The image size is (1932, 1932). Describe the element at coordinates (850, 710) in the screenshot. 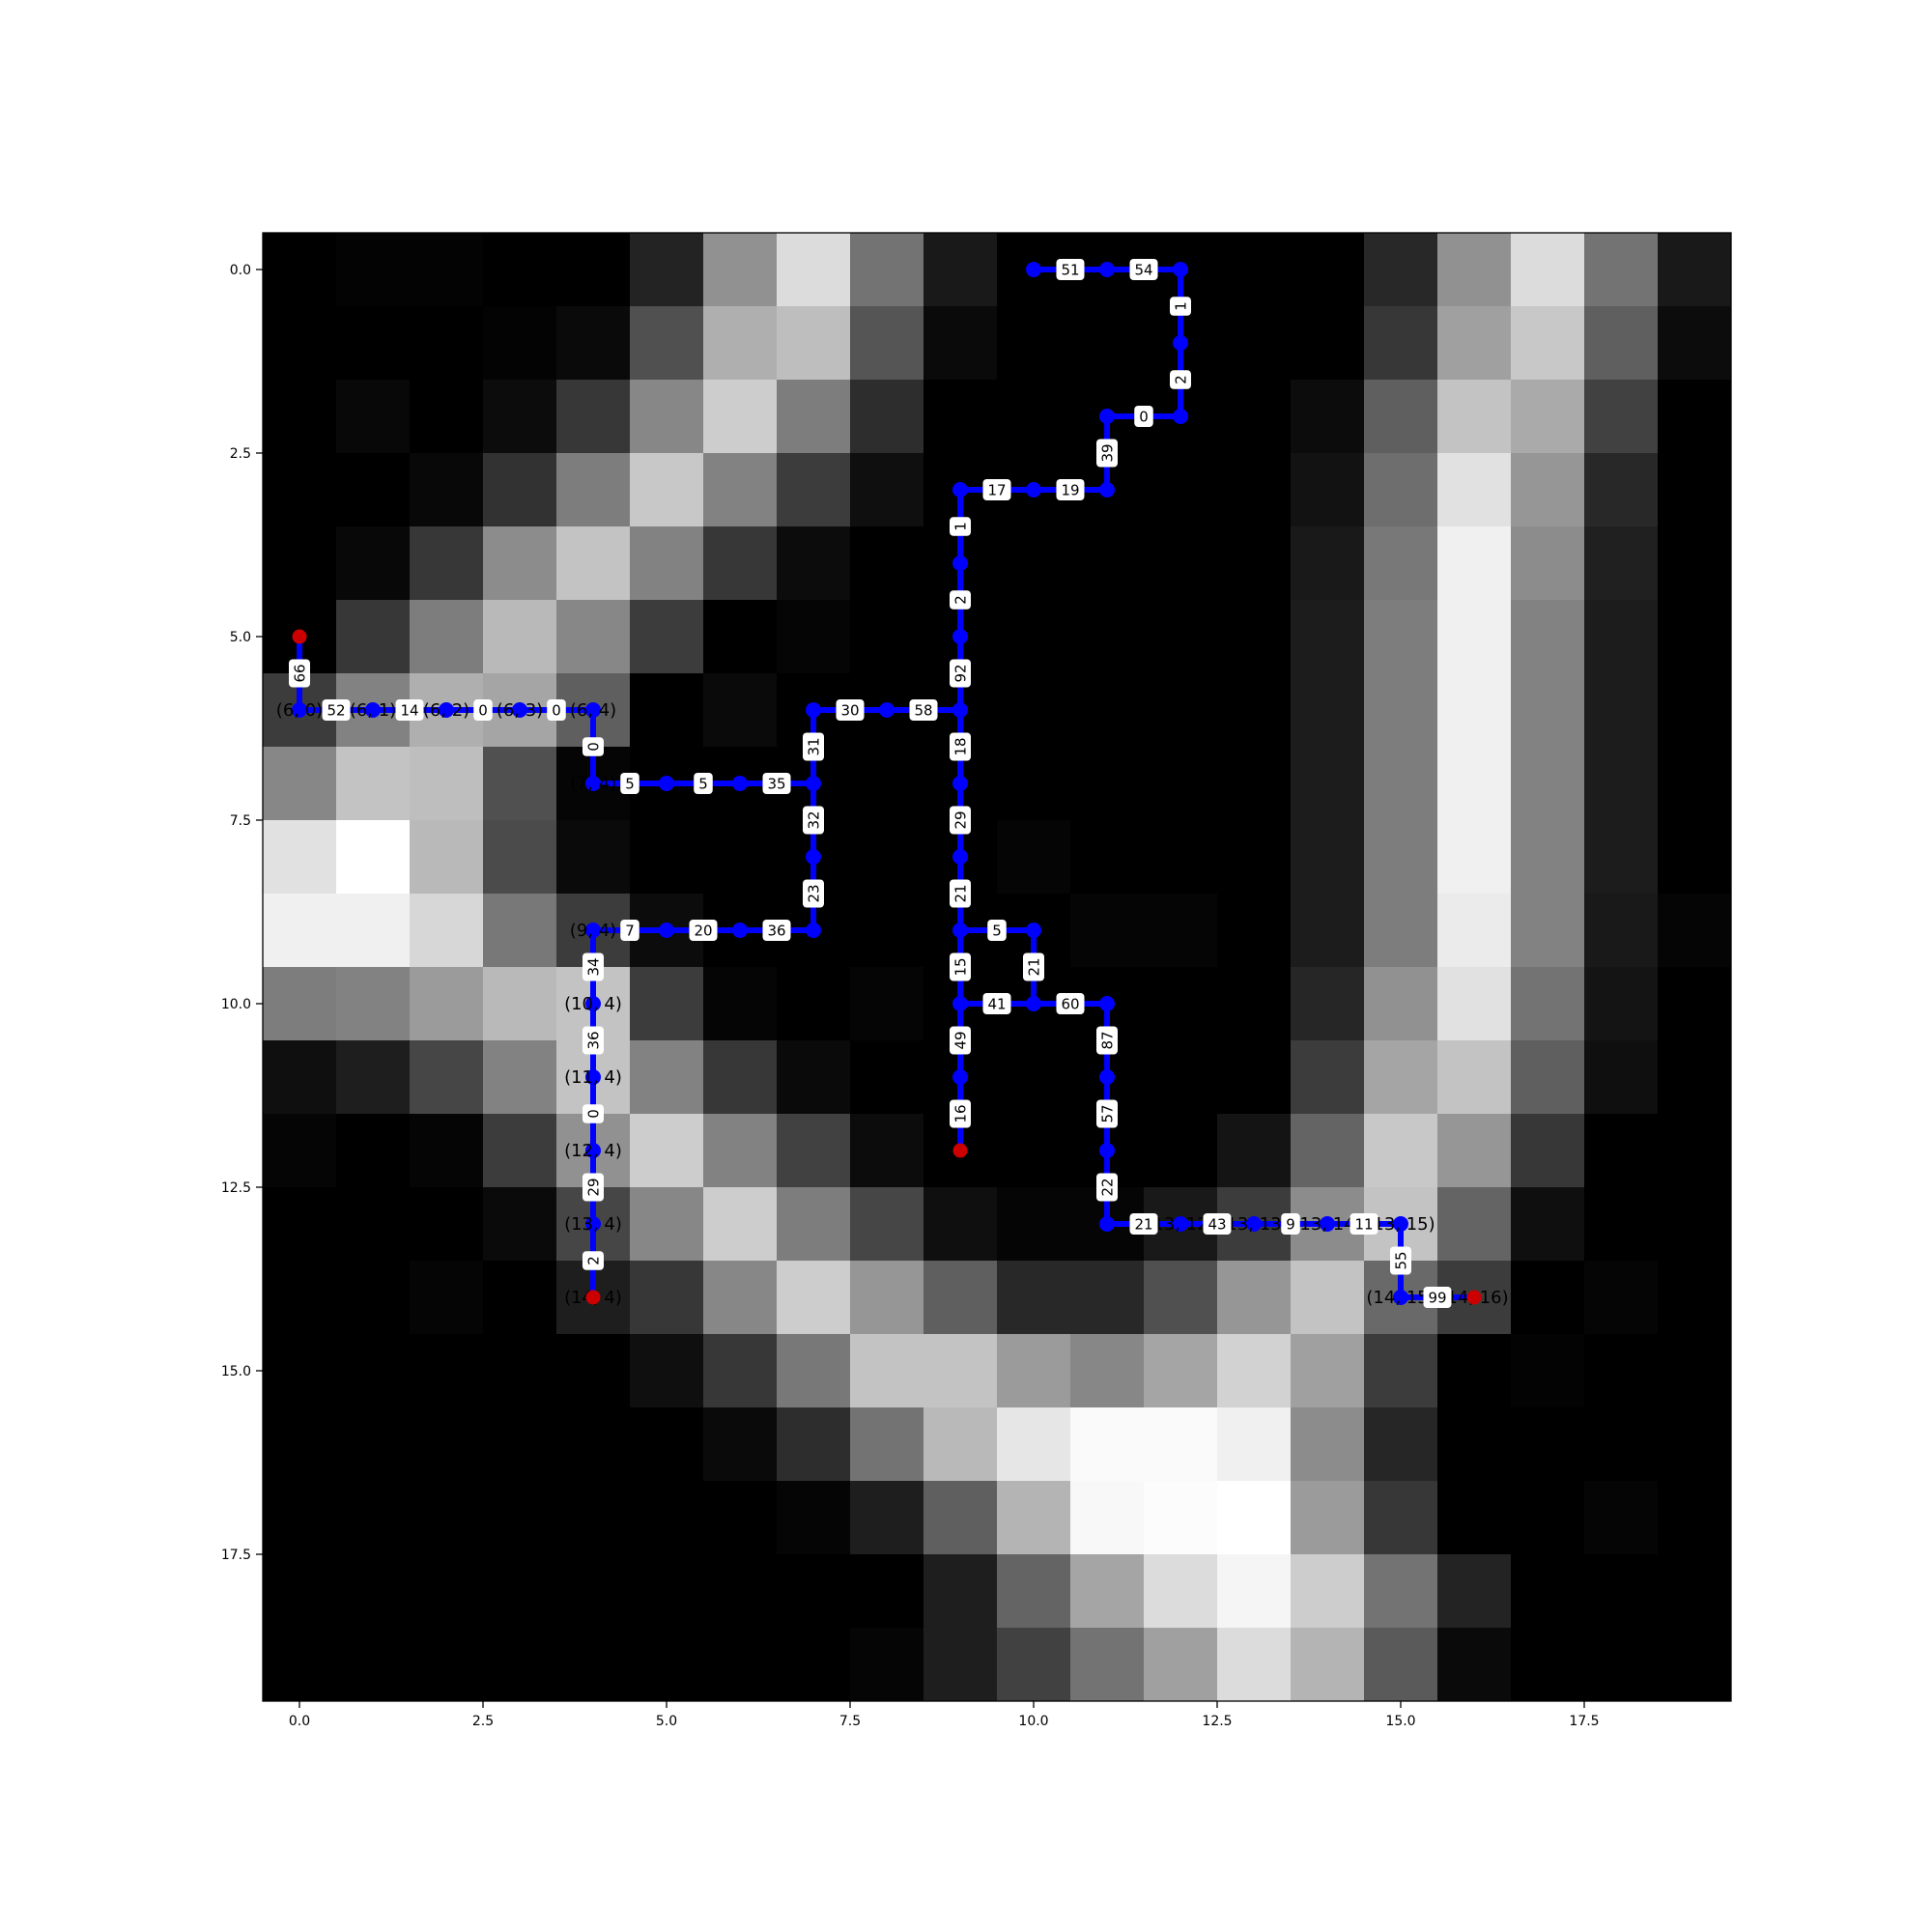

I see `edge-cost-label: 30` at that location.